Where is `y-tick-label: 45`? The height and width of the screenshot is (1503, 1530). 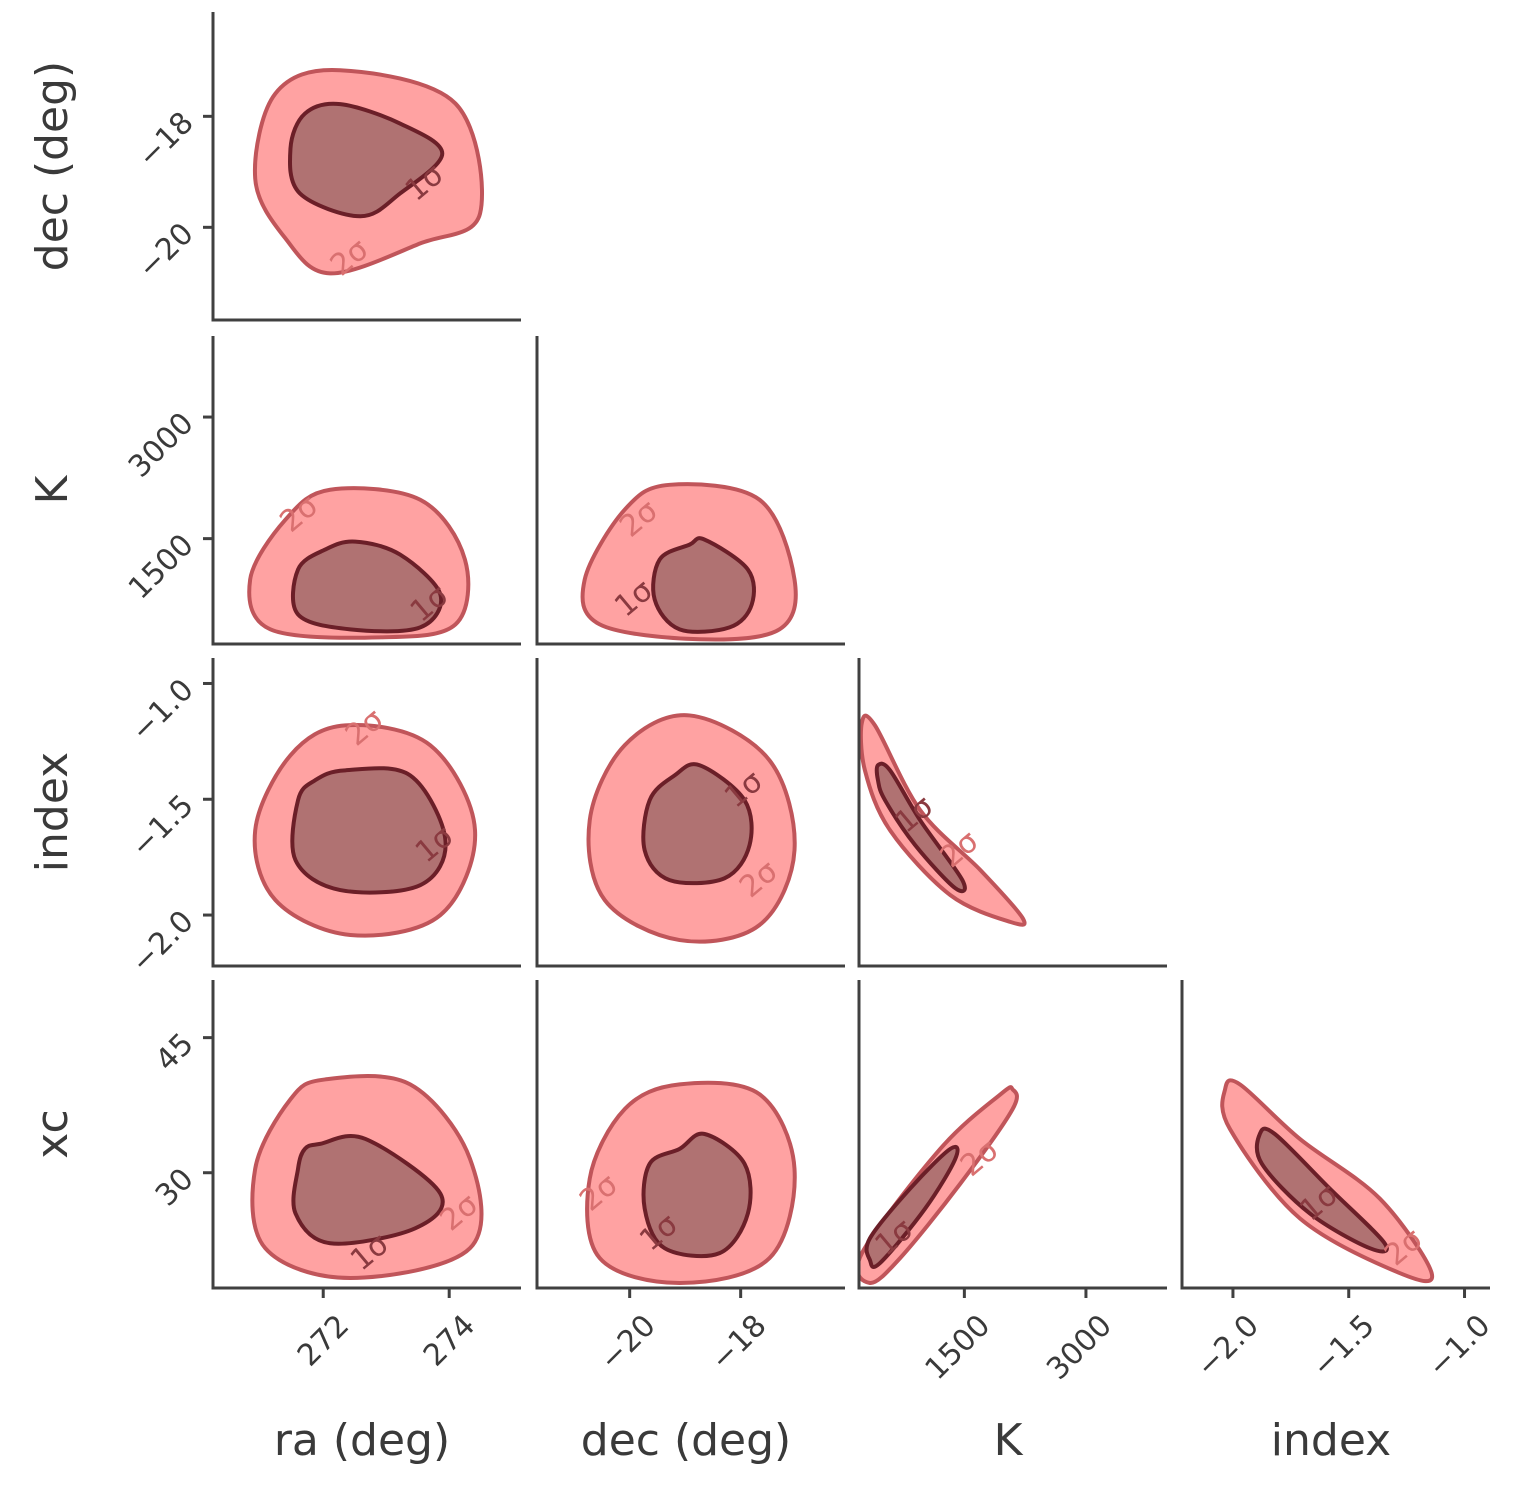
y-tick-label: 45 is located at coordinates (175, 1053).